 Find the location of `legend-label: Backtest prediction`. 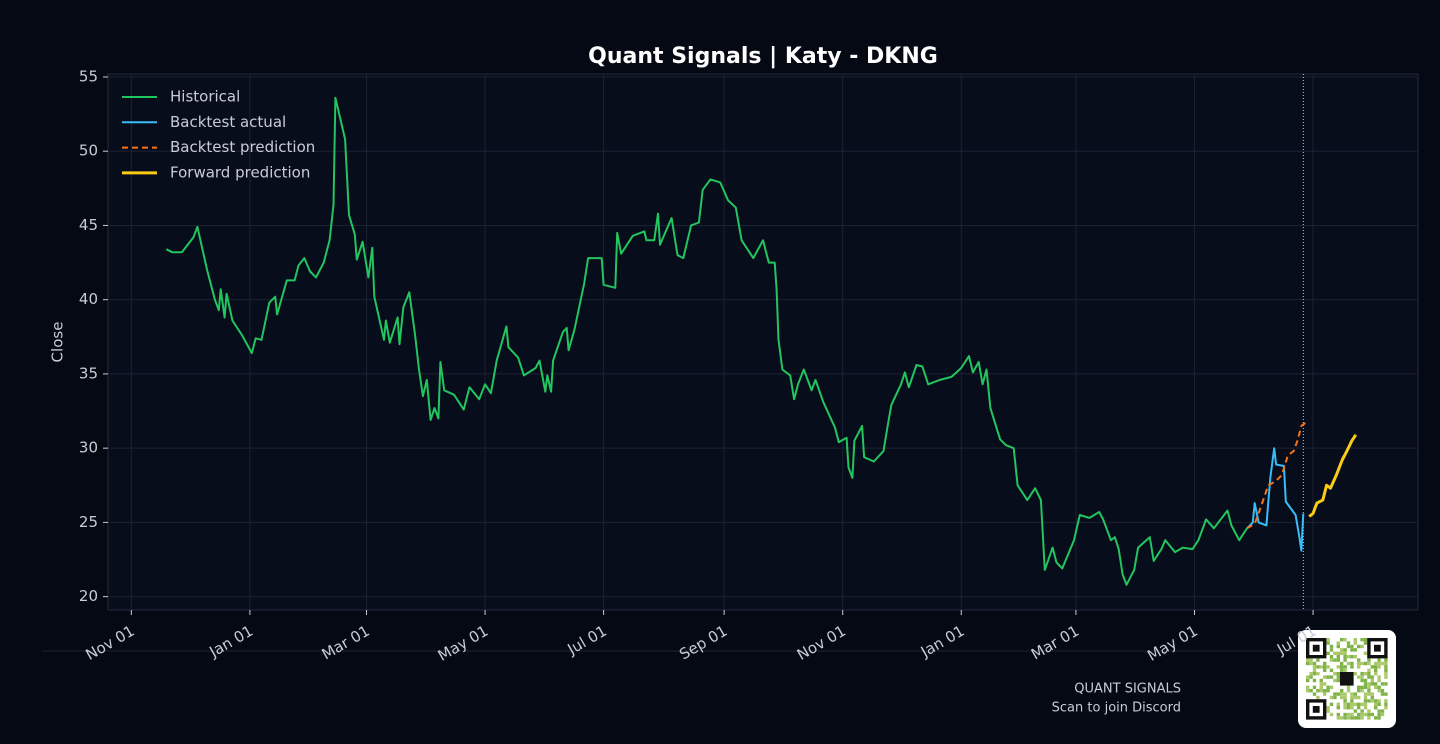

legend-label: Backtest prediction is located at coordinates (242, 147).